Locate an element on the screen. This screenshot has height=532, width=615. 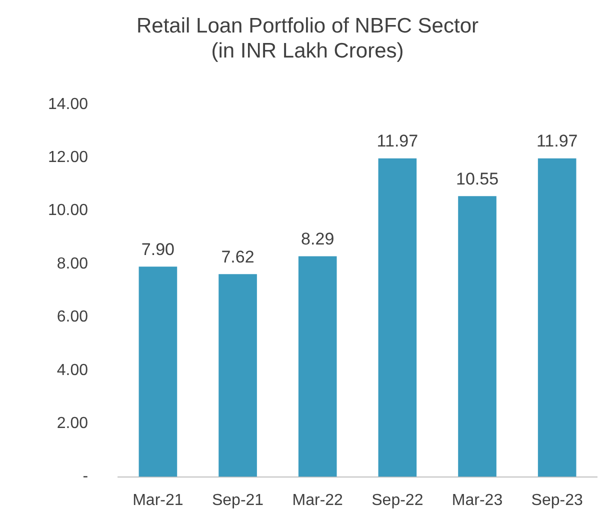
x-tick-label: Sep-21 is located at coordinates (238, 500).